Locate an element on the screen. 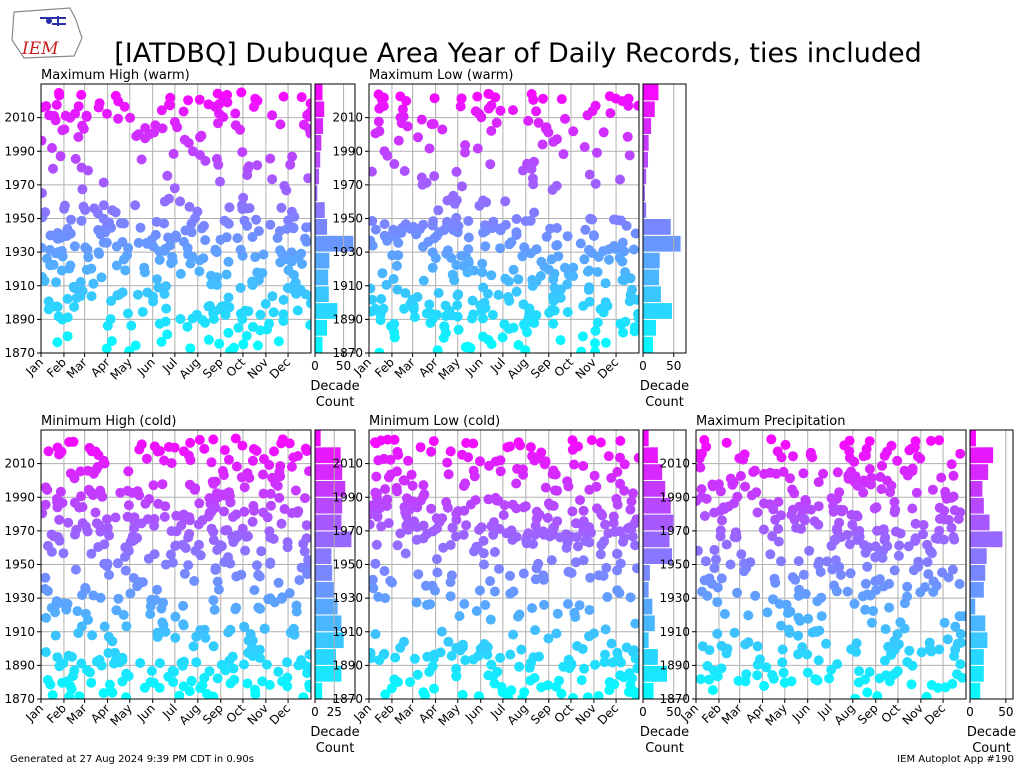 The image size is (1024, 768). x-tick-label: Mar is located at coordinates (405, 368).